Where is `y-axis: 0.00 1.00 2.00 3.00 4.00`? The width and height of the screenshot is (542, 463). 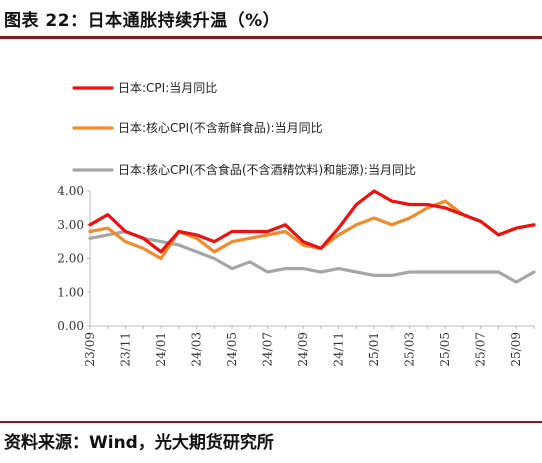 y-axis: 0.00 1.00 2.00 3.00 4.00 is located at coordinates (74, 258).